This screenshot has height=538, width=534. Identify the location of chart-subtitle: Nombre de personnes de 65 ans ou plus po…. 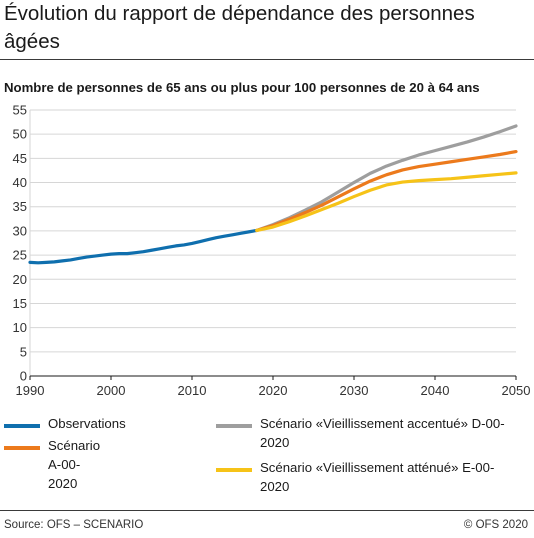
(242, 87).